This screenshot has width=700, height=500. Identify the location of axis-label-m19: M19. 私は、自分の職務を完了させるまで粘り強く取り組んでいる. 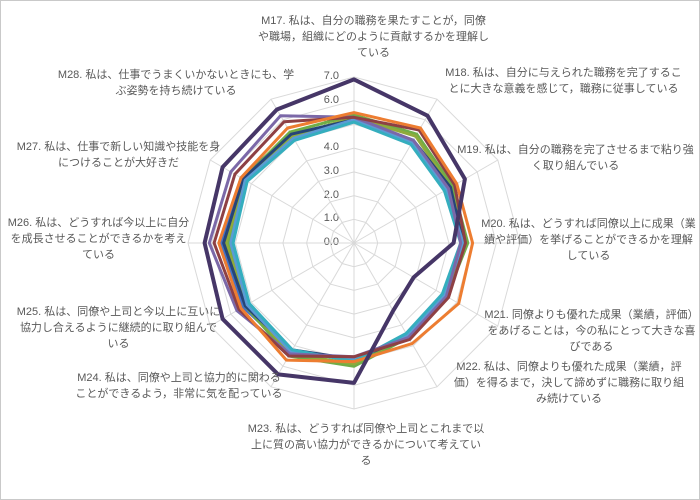
(575, 158).